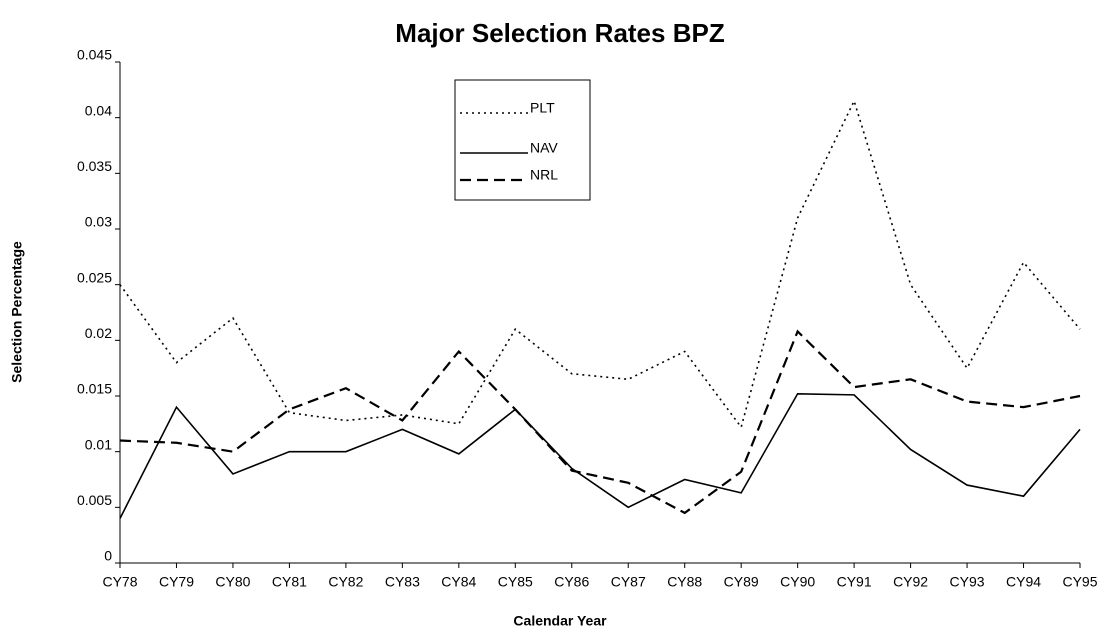 The height and width of the screenshot is (636, 1108). I want to click on y-tick-label: 0.01, so click(98, 444).